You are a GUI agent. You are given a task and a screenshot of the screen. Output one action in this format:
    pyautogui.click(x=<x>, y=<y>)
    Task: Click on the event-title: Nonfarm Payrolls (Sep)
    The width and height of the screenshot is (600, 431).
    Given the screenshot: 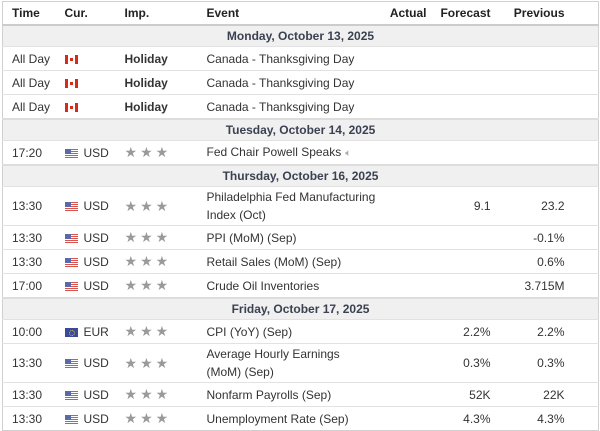 What is the action you would take?
    pyautogui.click(x=269, y=394)
    